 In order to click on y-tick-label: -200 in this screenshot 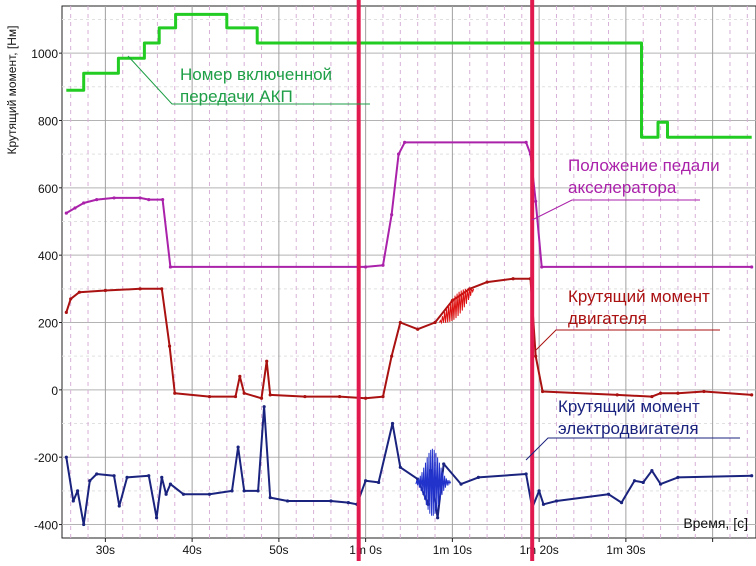, I will do `click(46, 458)`.